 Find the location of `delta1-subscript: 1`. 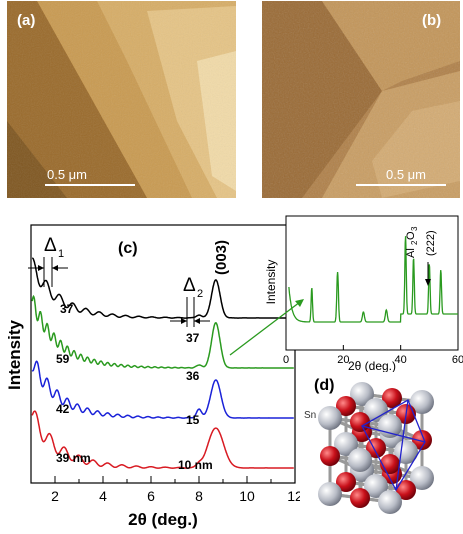

delta1-subscript: 1 is located at coordinates (61, 254).